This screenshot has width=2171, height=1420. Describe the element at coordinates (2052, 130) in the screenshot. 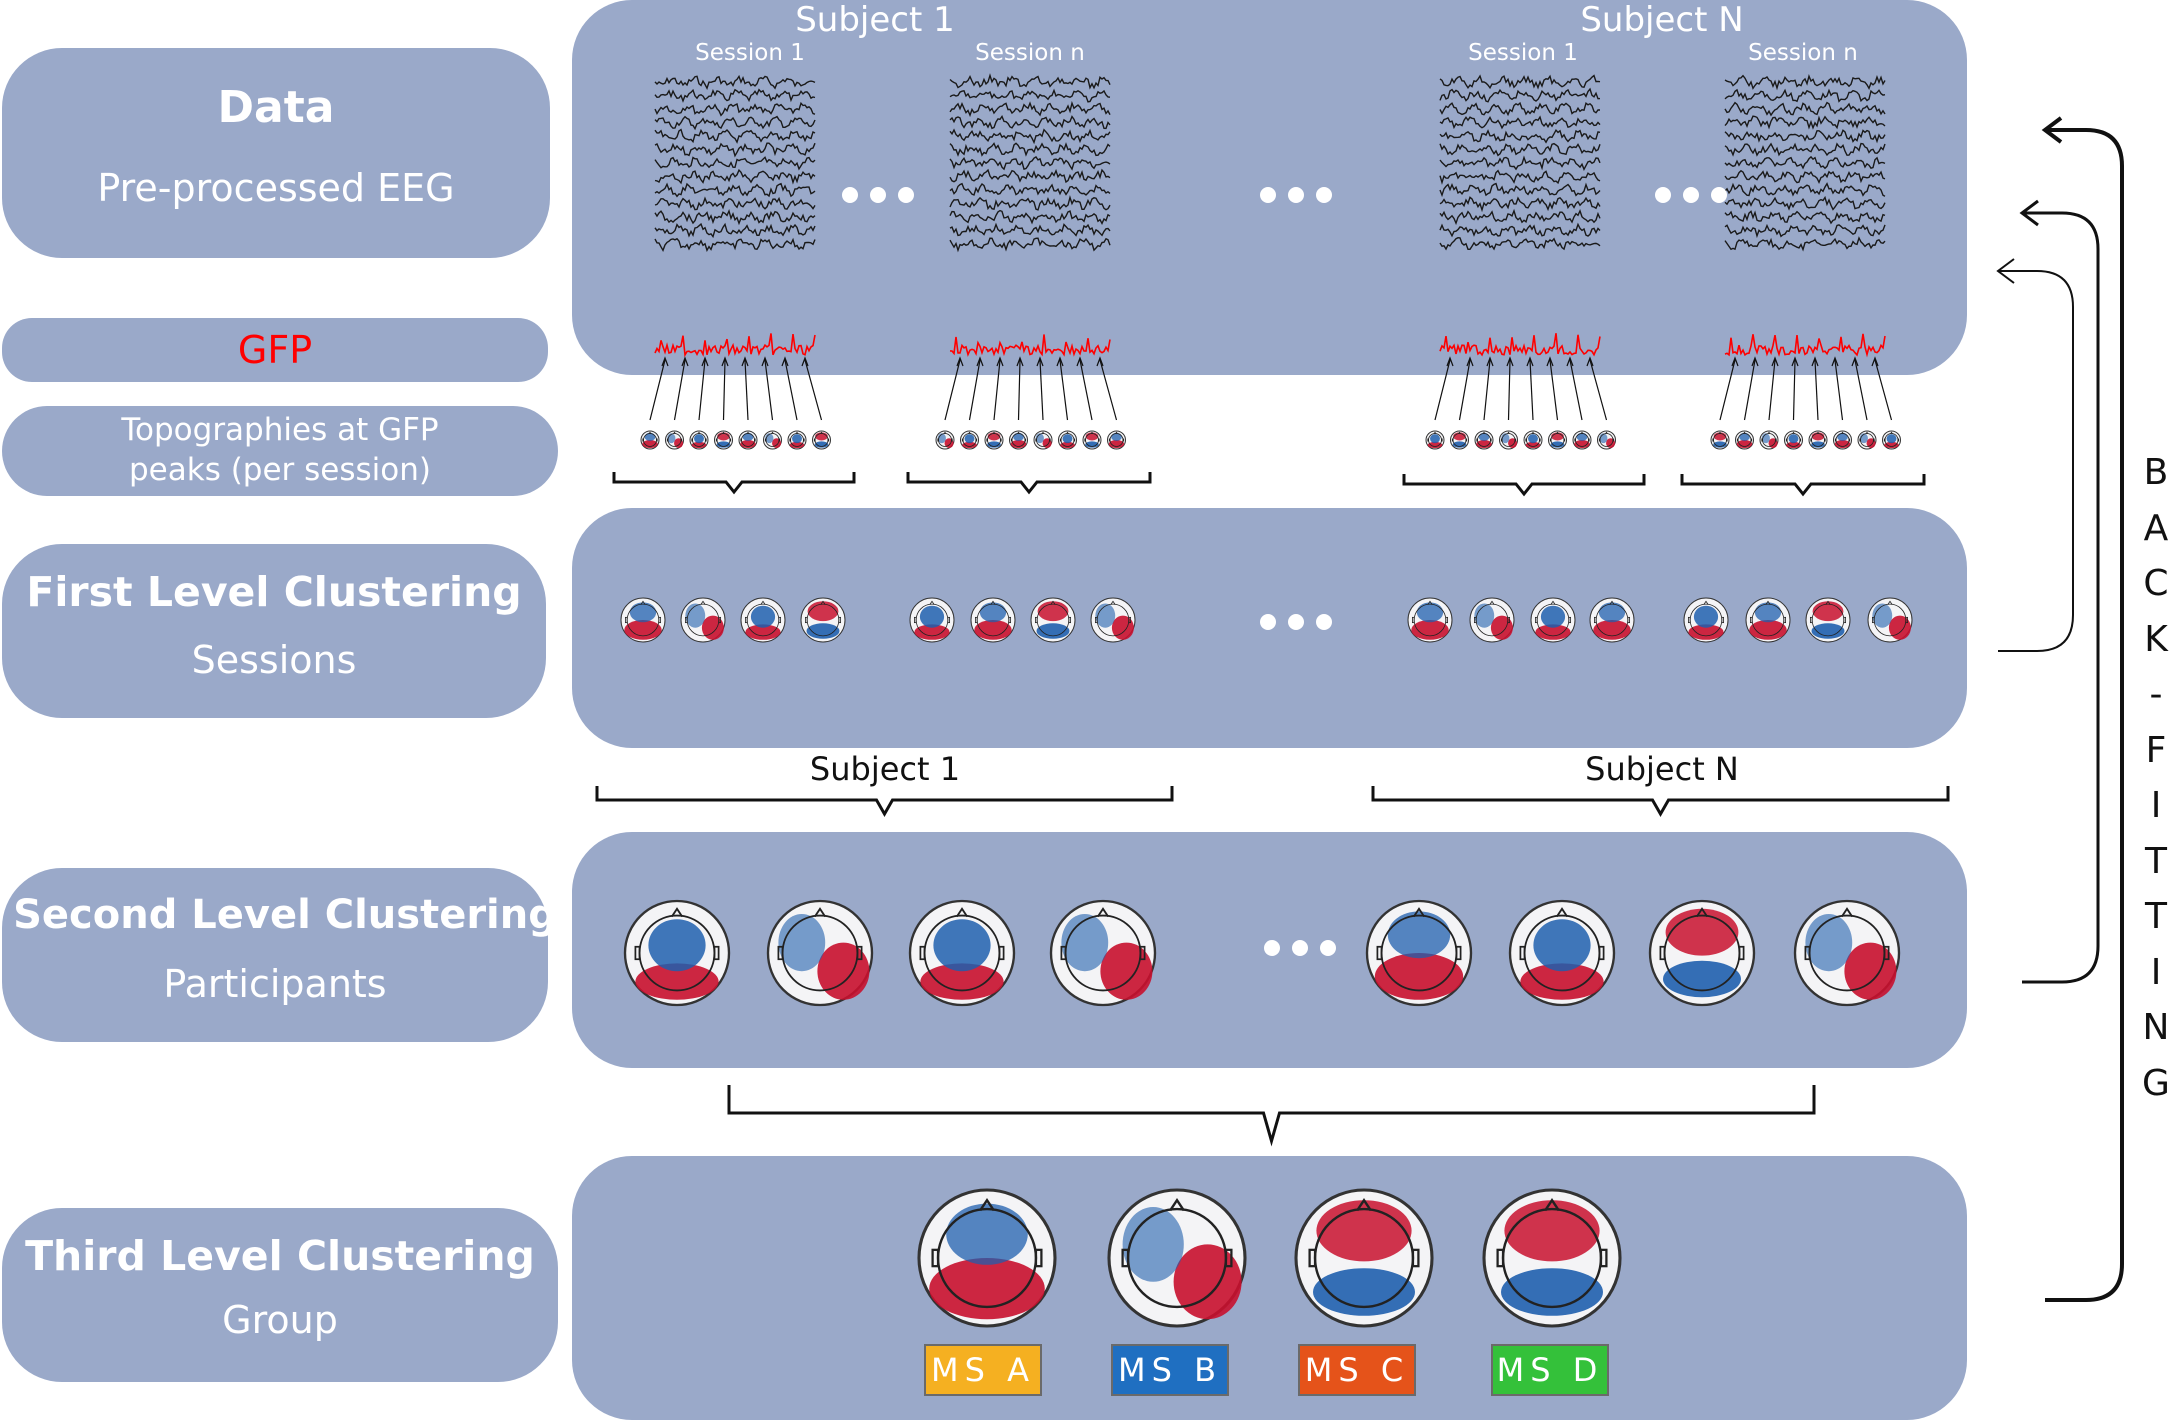

I see `backfit-arrow-group-head` at that location.